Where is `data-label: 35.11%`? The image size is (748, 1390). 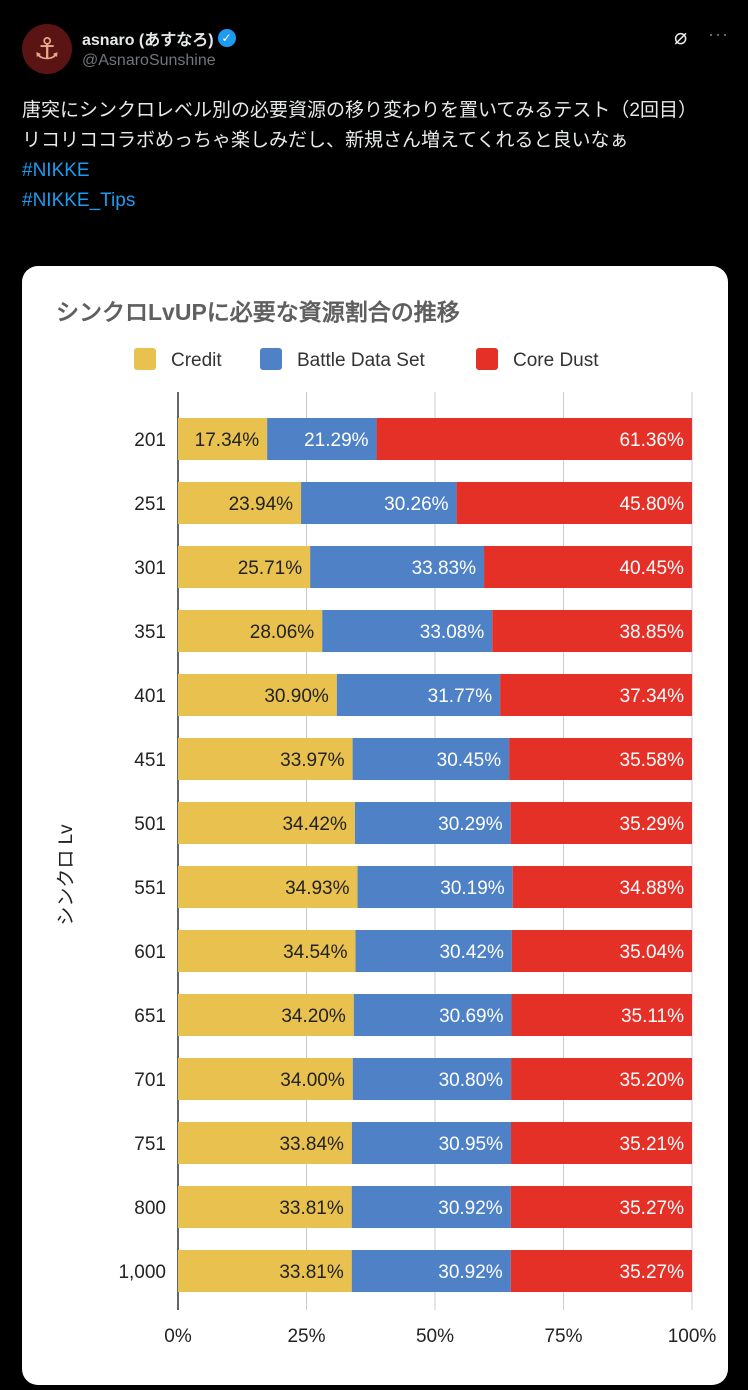
data-label: 35.11% is located at coordinates (652, 1016).